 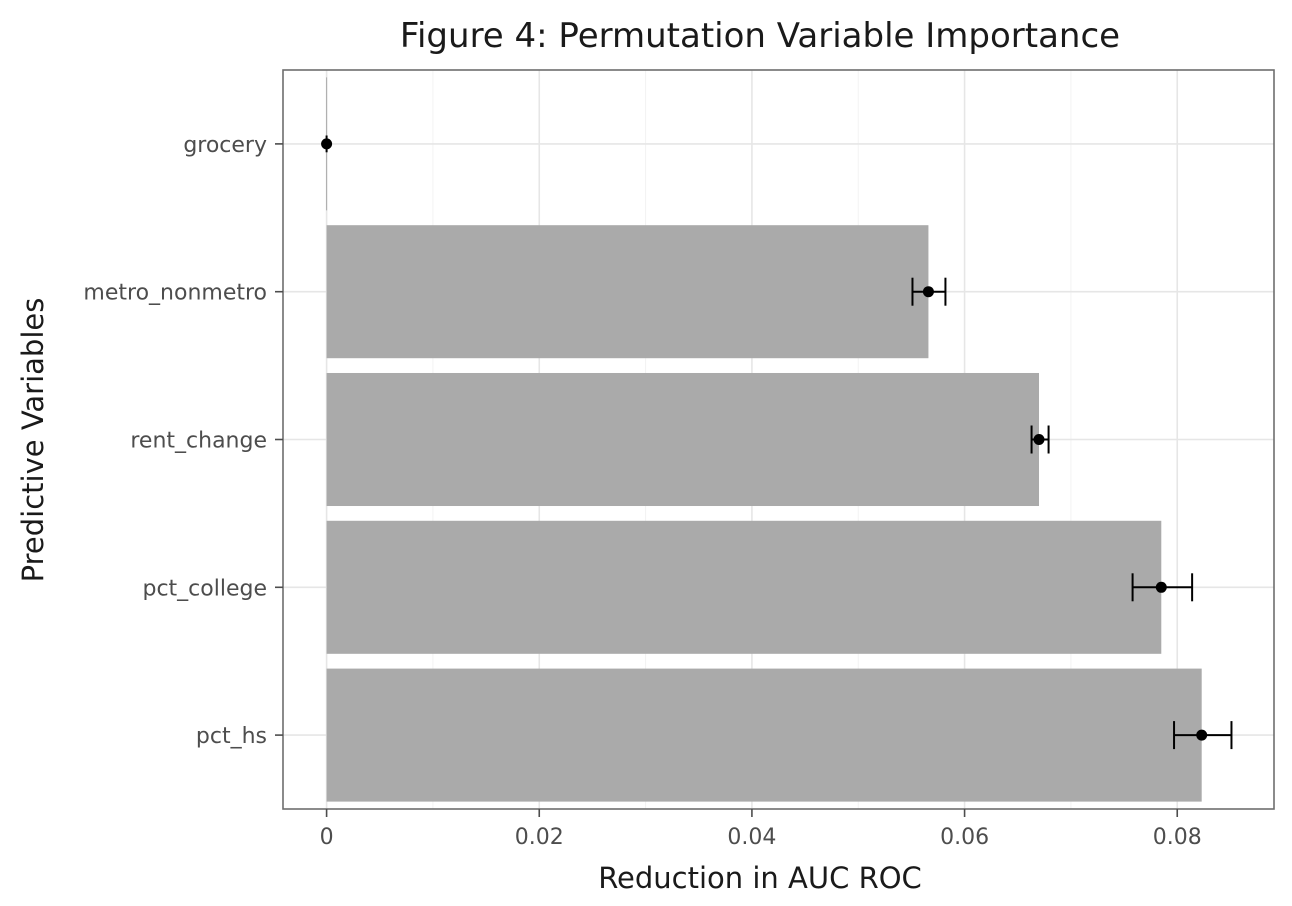 What do you see at coordinates (751, 837) in the screenshot?
I see `x-tick-label: 0.04` at bounding box center [751, 837].